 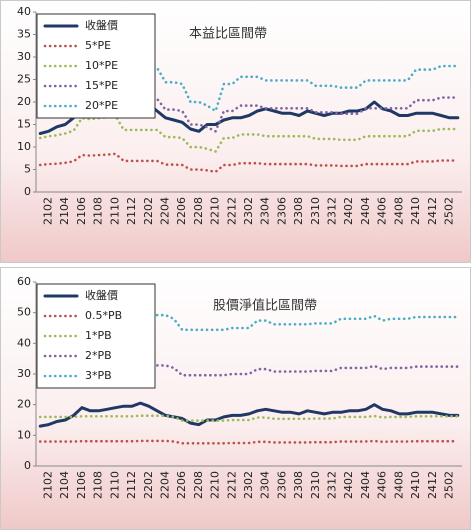 I want to click on y-tick-label: 15, so click(x=24, y=124).